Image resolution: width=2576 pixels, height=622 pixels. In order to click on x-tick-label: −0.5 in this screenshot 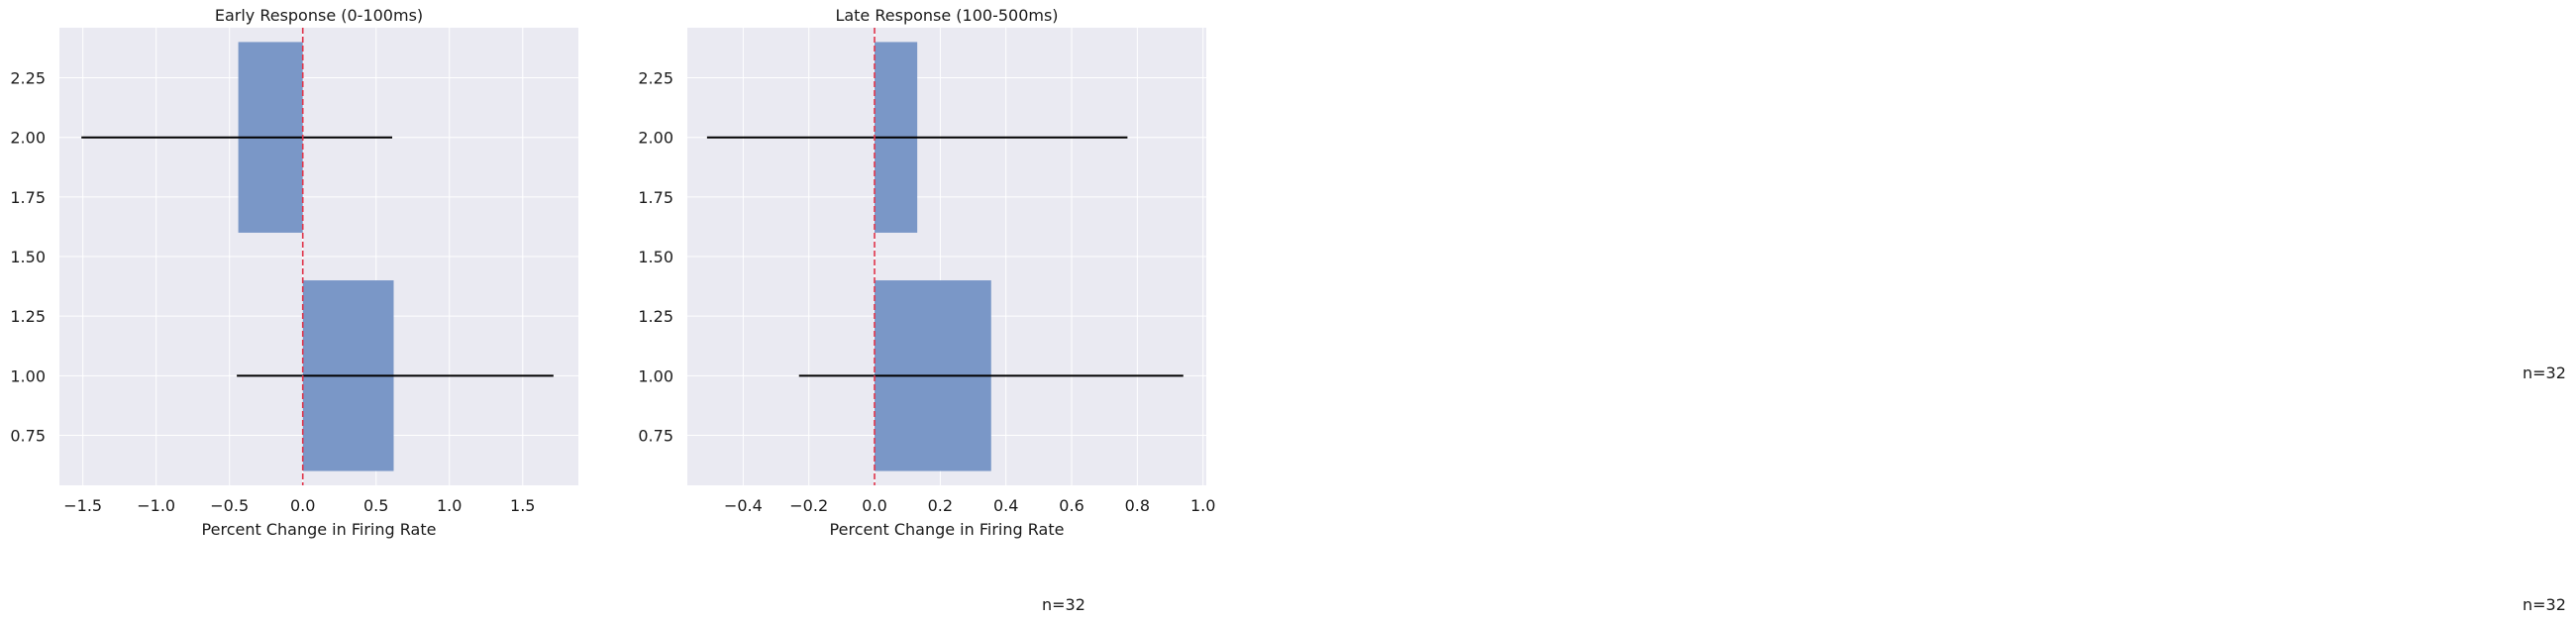, I will do `click(229, 505)`.